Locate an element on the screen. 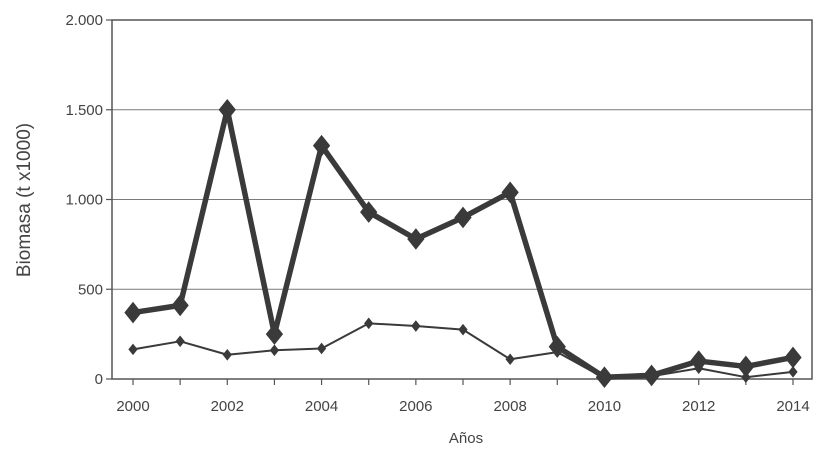 This screenshot has height=449, width=817. x-tick-label: 2008 is located at coordinates (509, 406).